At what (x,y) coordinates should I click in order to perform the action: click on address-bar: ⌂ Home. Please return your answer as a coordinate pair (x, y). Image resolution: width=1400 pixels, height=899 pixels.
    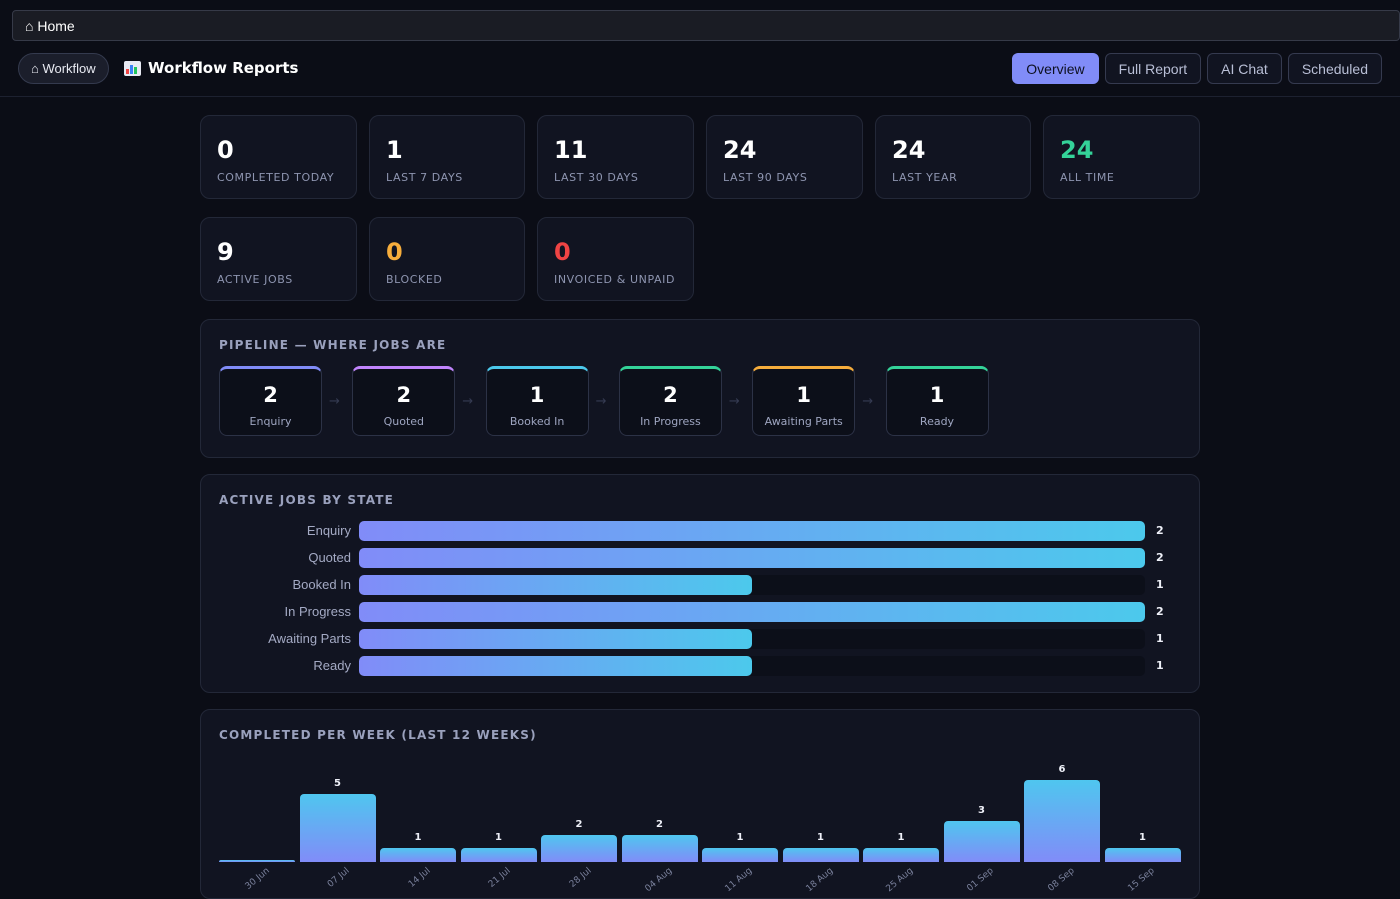
    Looking at the image, I should click on (706, 25).